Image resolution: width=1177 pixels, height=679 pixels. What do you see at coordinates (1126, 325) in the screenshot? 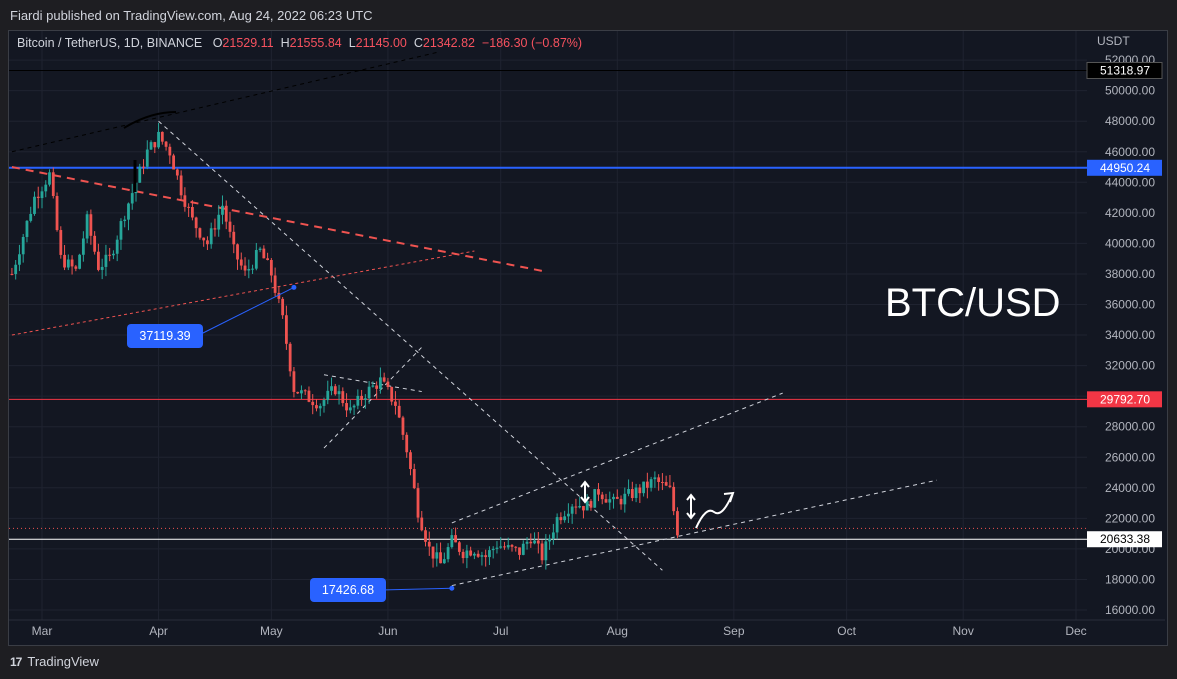
I see `price-axis-bg` at bounding box center [1126, 325].